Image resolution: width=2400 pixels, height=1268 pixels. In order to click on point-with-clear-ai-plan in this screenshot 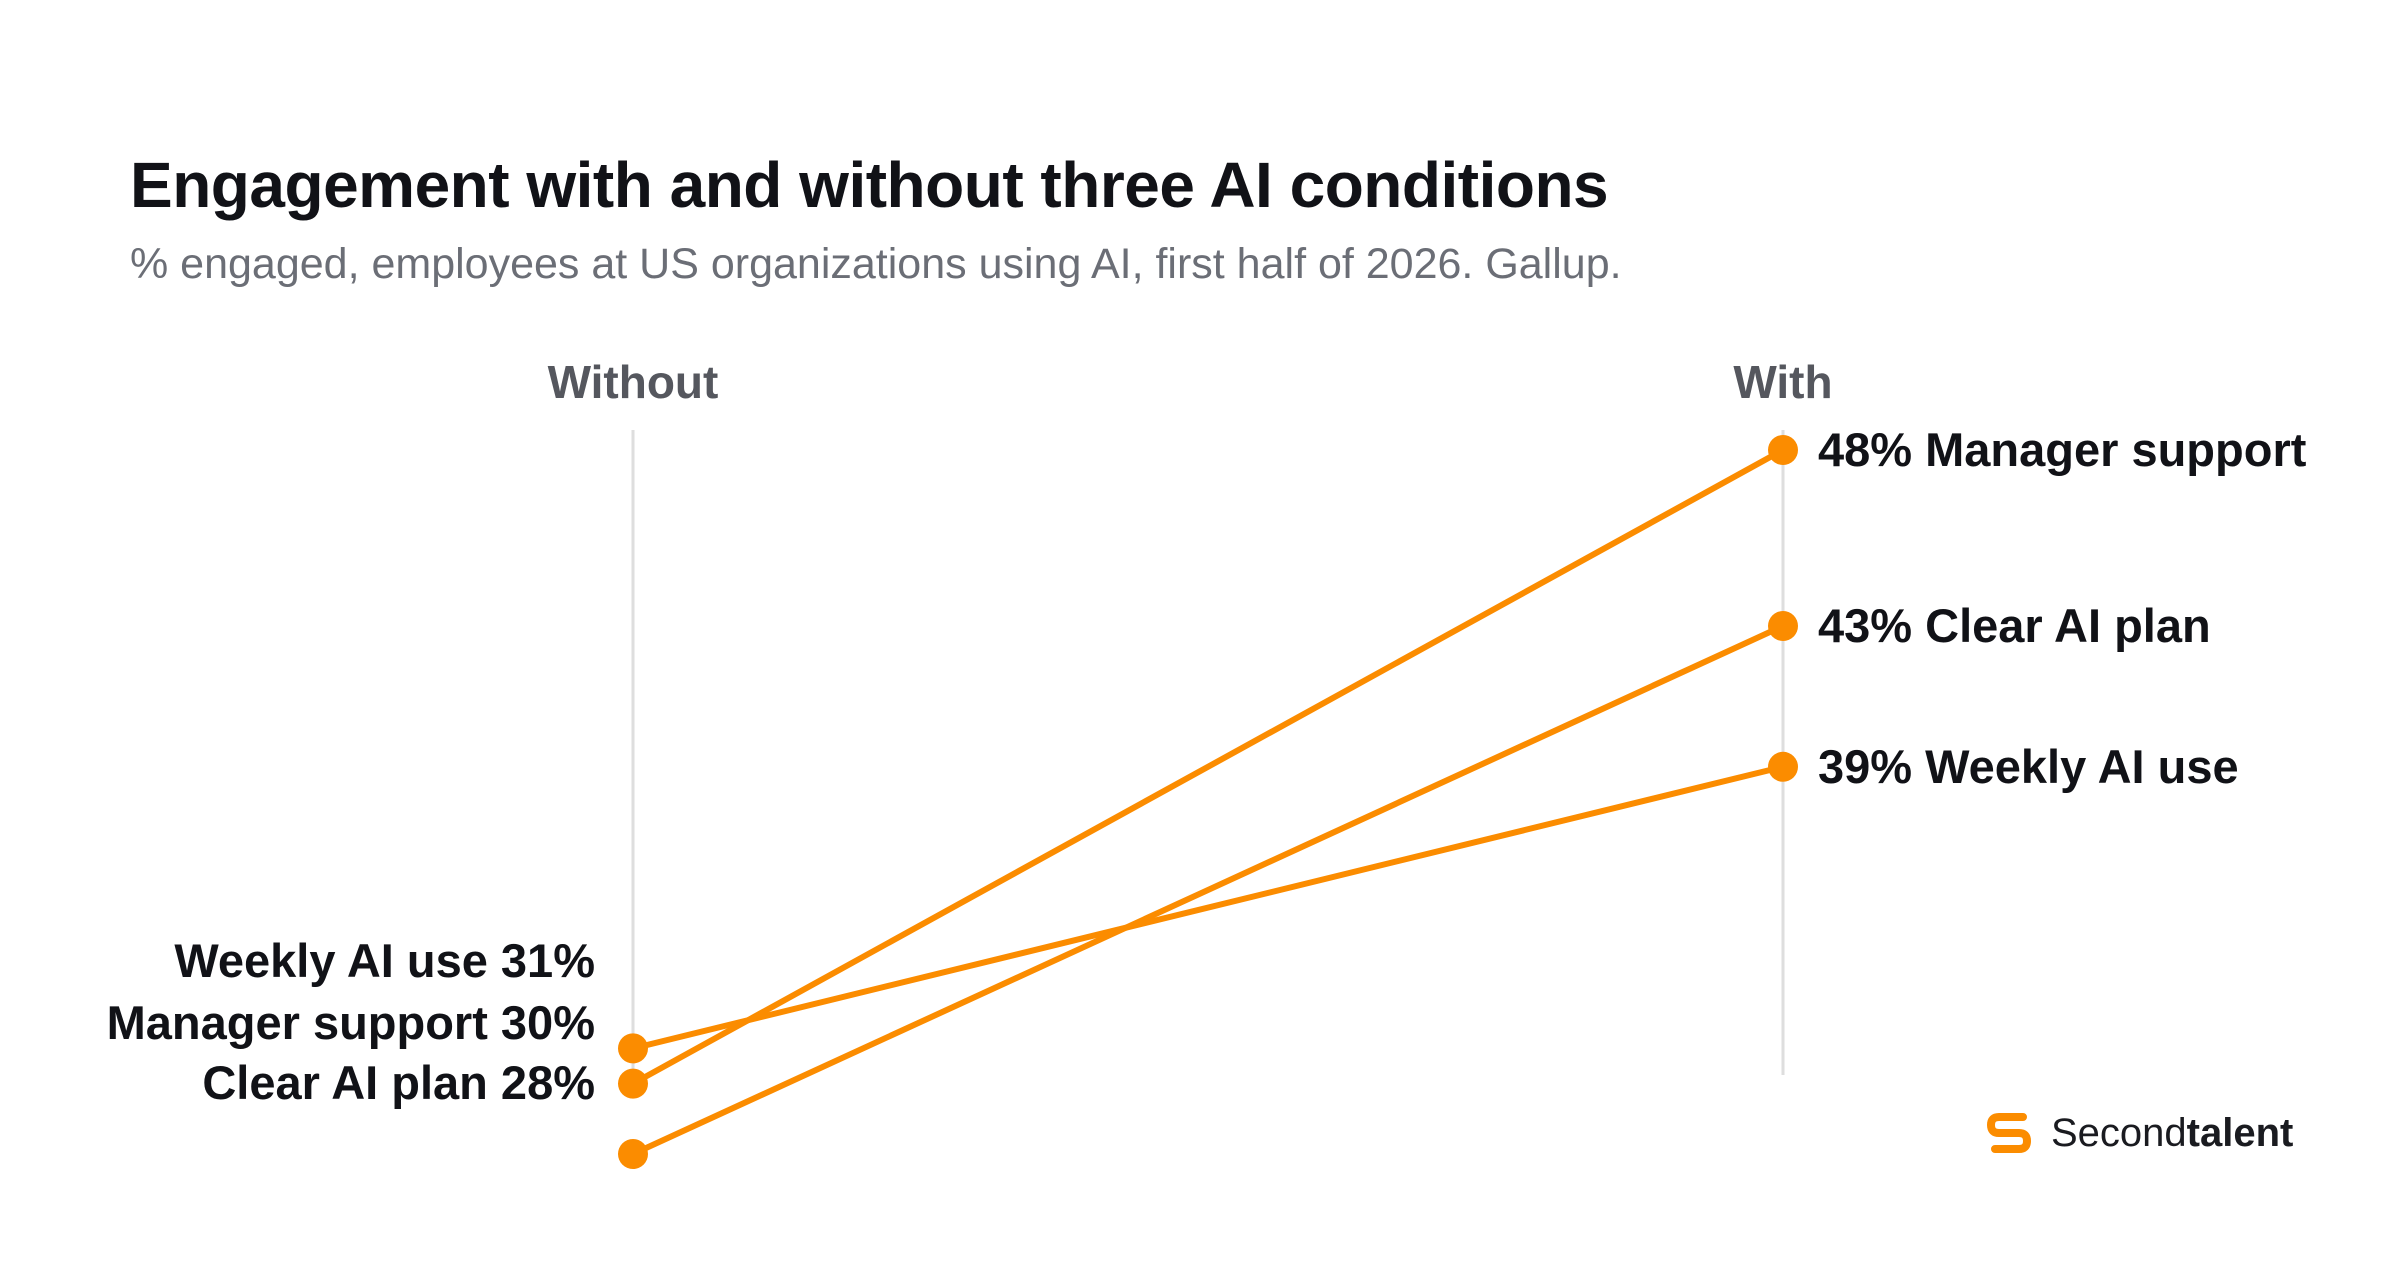, I will do `click(1783, 626)`.